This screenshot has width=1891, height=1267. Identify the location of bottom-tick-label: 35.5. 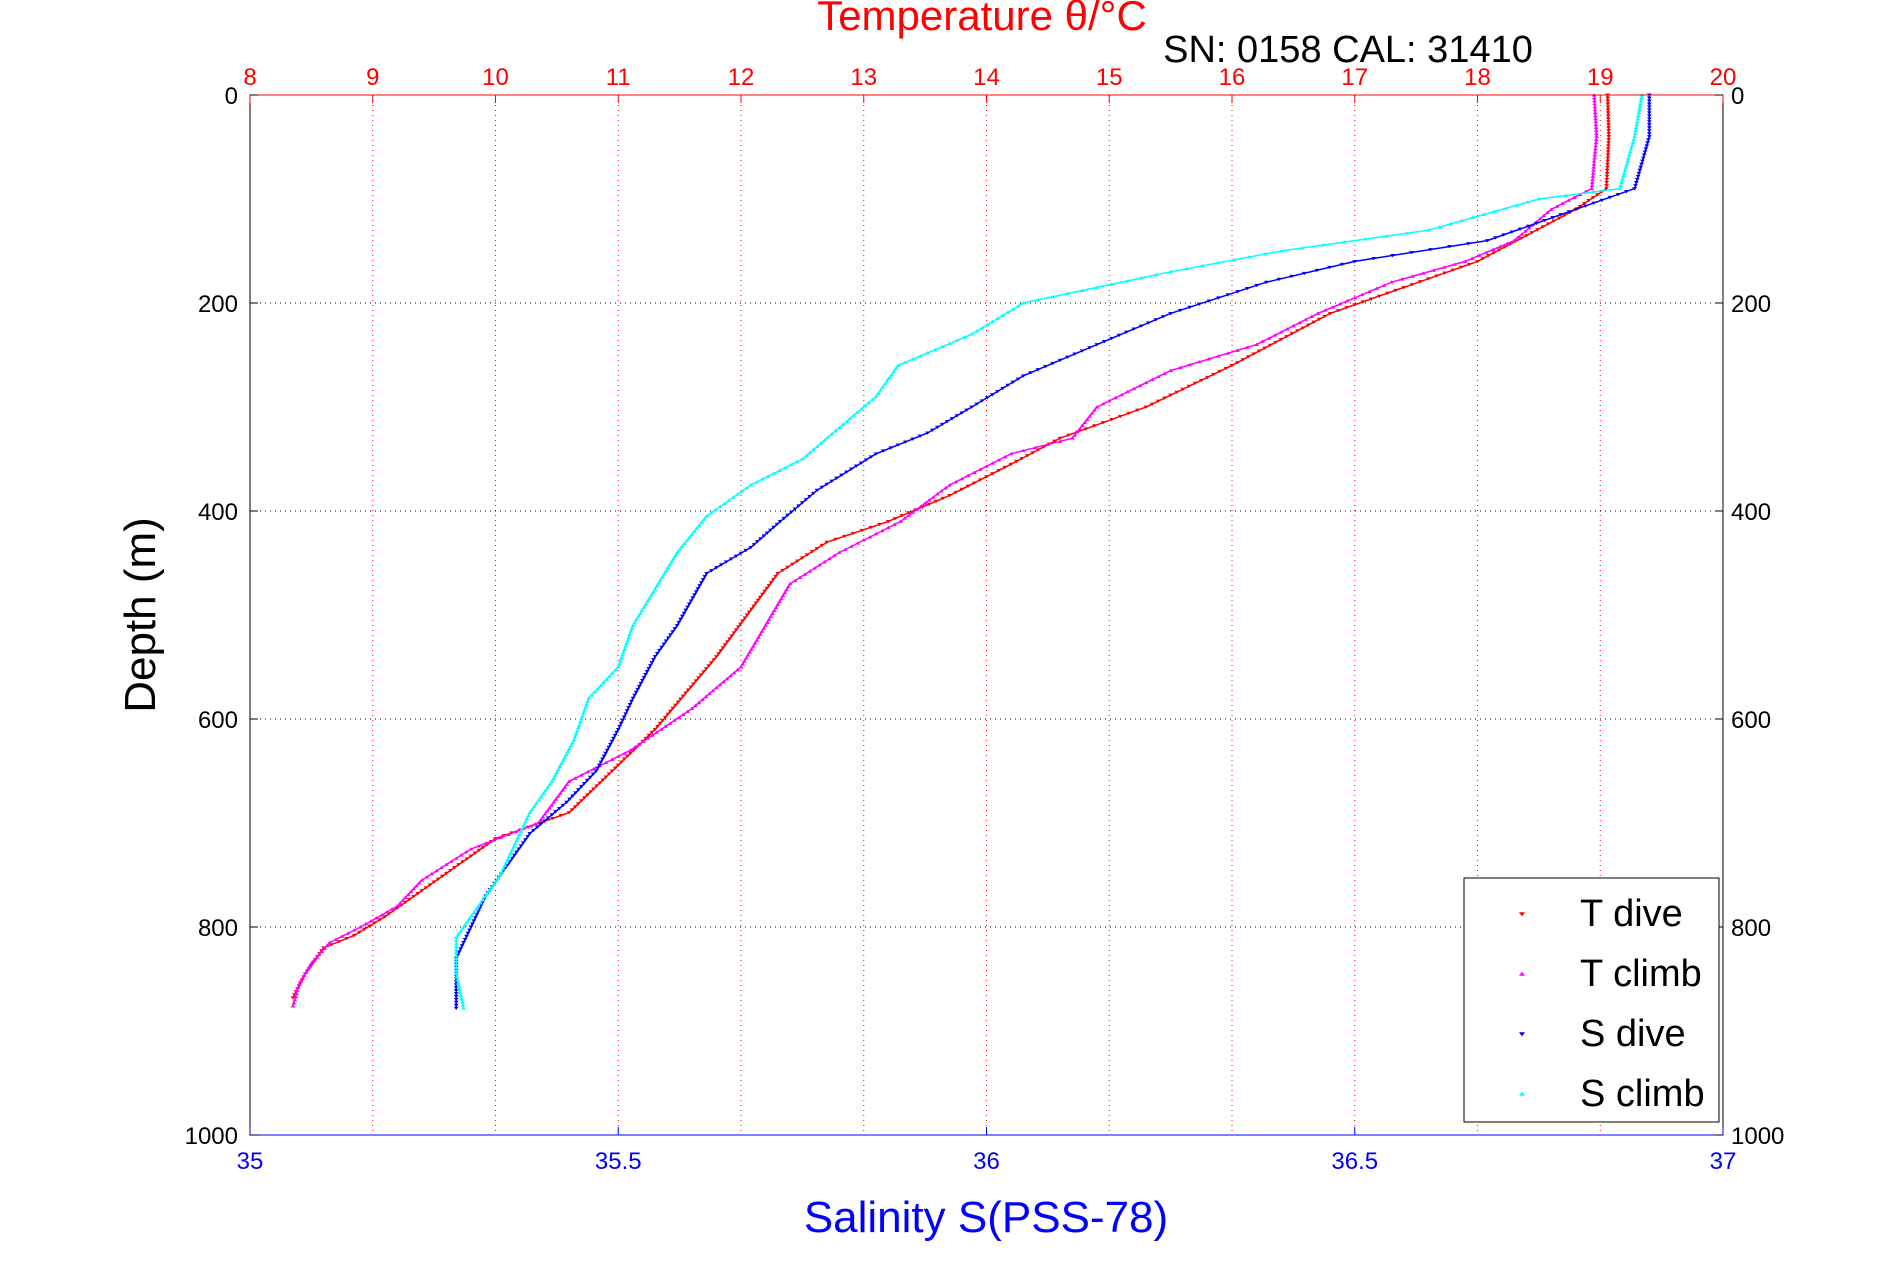
(618, 1161).